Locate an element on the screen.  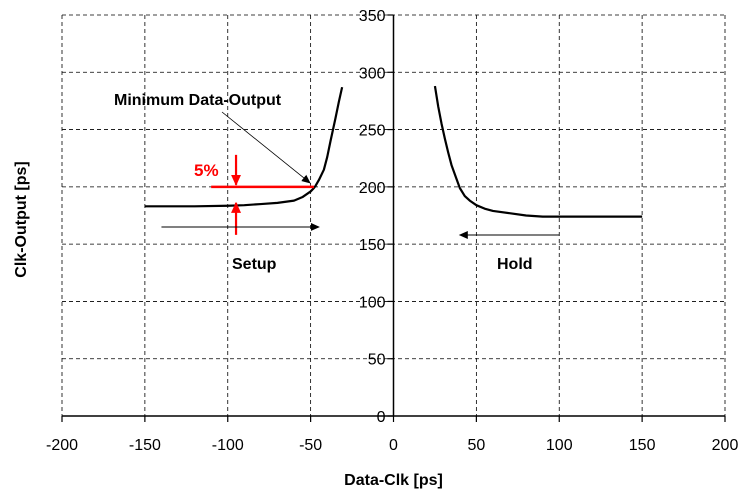
hold-label: Hold is located at coordinates (515, 264).